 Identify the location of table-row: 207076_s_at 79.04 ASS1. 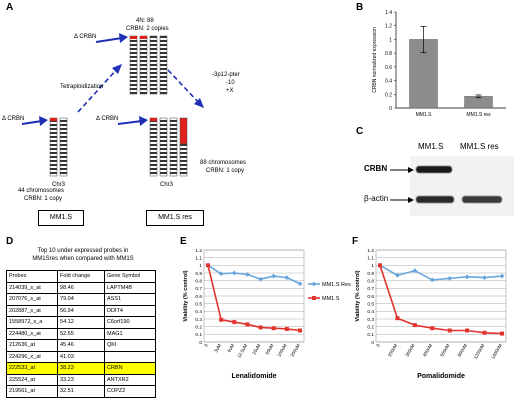
(81, 299).